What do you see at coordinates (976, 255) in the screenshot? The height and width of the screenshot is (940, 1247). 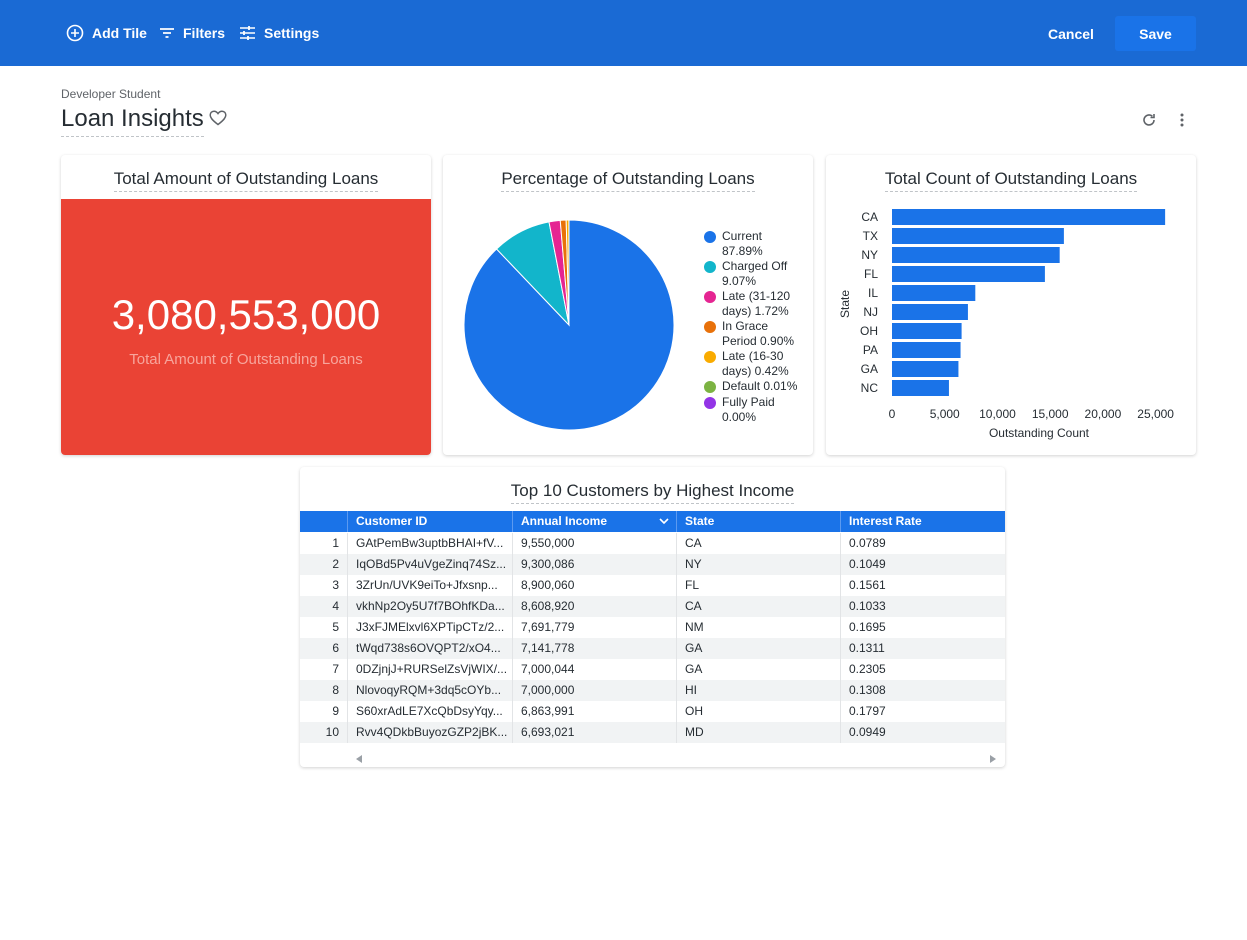 I see `bar-ny` at bounding box center [976, 255].